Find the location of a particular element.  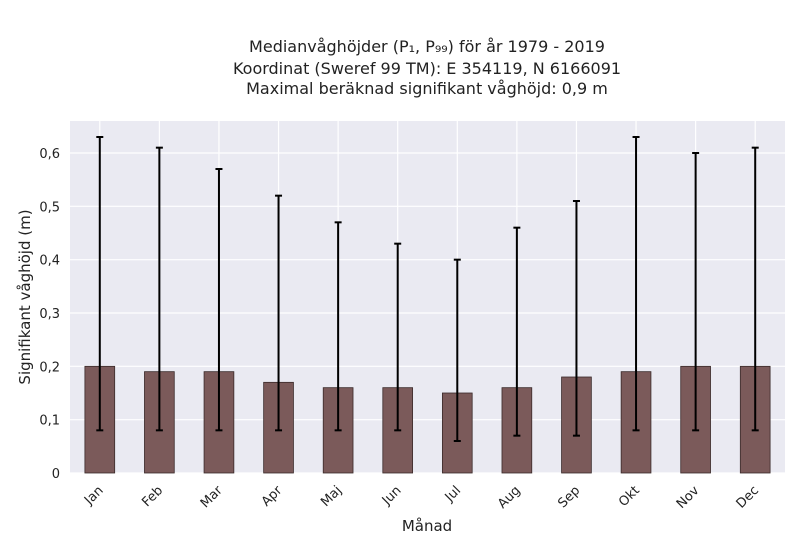

error-bar-jun is located at coordinates (398, 337).